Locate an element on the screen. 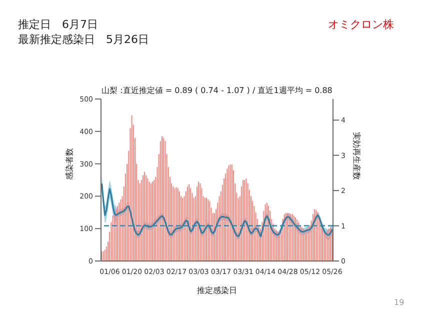 This screenshot has width=427, height=320. y2-axis-title: 実効再生産数 is located at coordinates (357, 156).